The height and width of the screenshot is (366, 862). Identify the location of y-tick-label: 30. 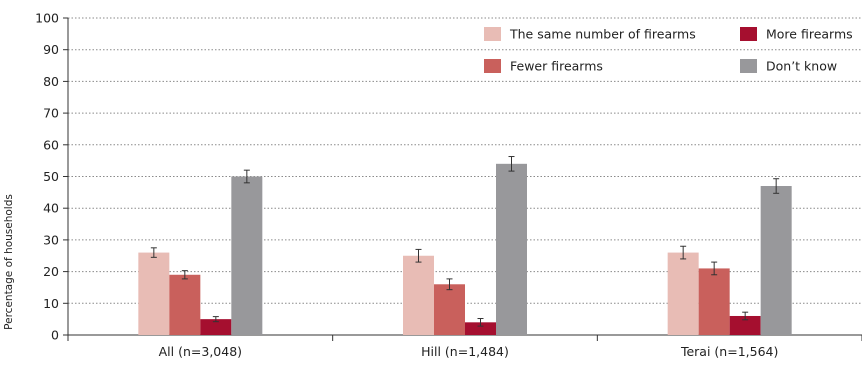
(51, 239).